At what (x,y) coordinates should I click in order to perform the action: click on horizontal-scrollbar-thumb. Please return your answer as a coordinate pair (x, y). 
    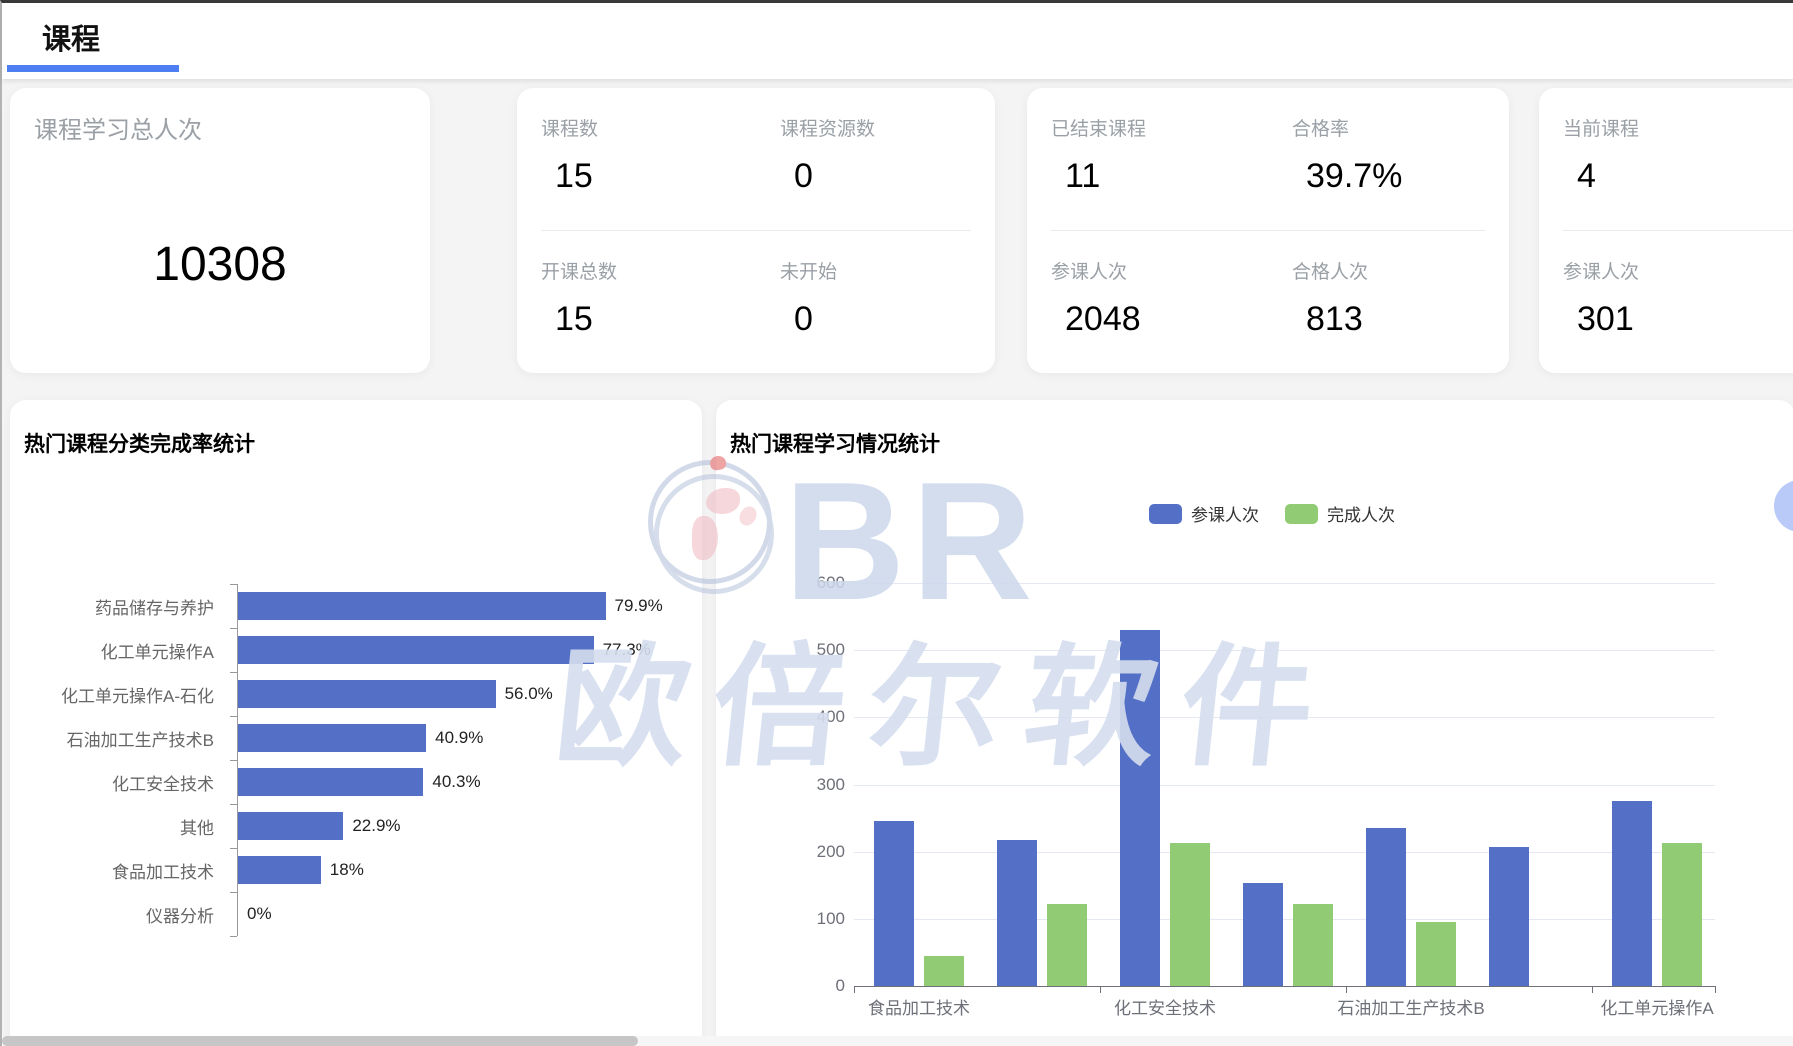
    Looking at the image, I should click on (320, 1041).